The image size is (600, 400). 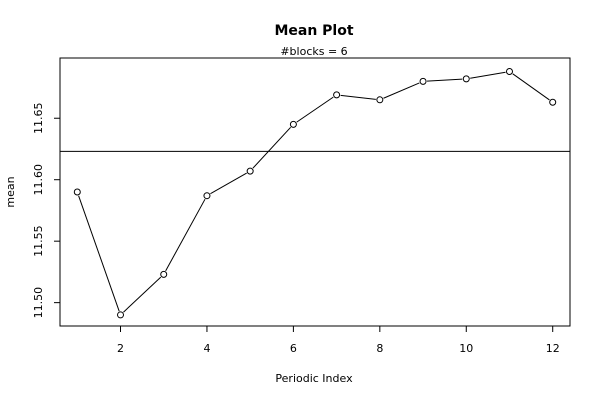 I want to click on x-tick-label: 2, so click(x=120, y=348).